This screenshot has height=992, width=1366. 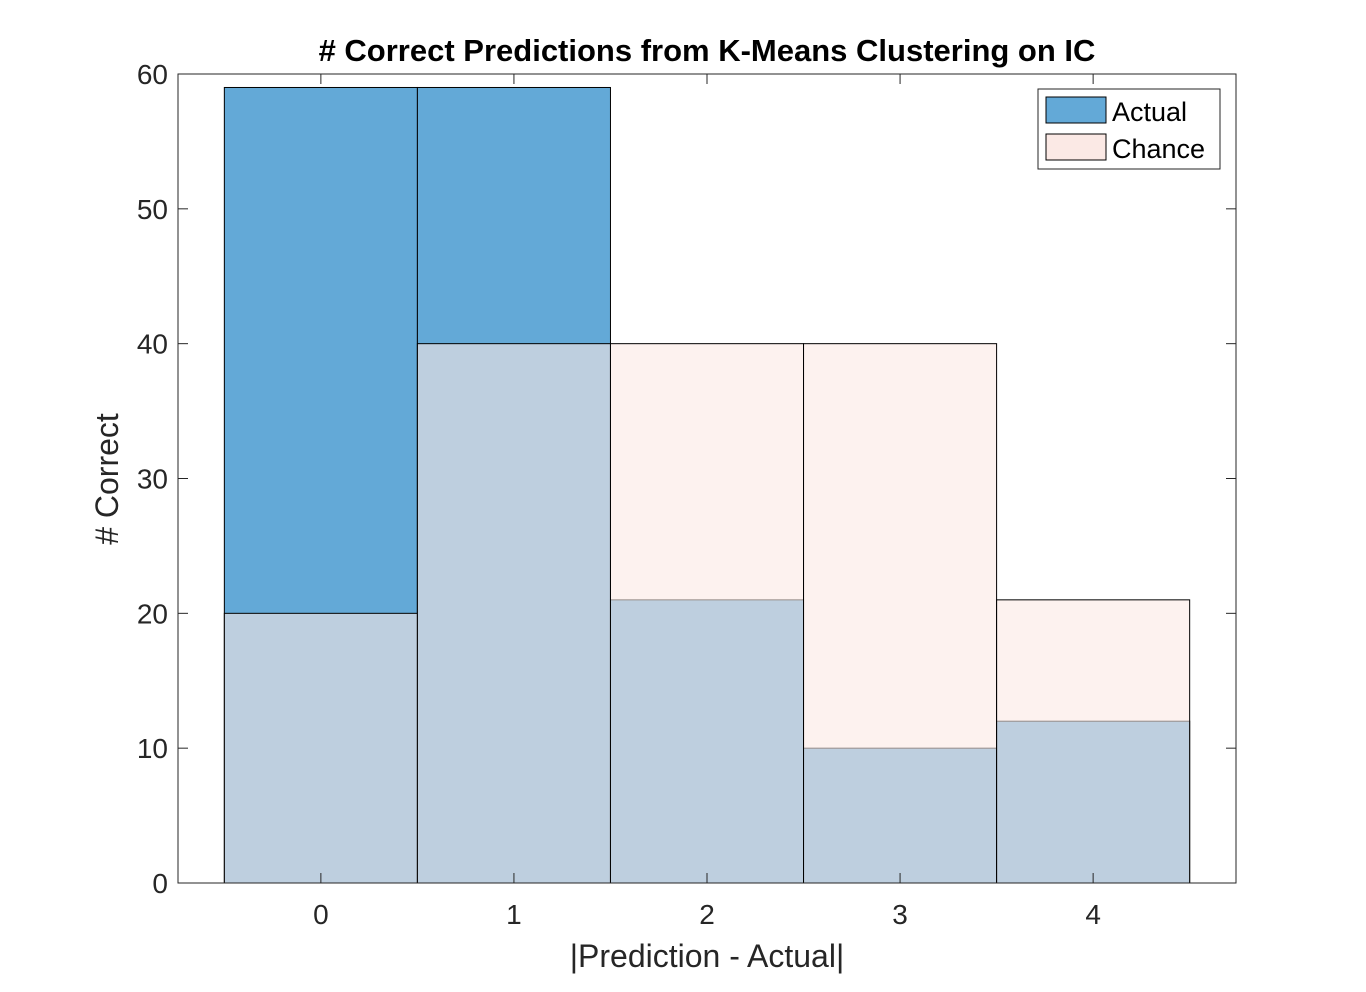 I want to click on legend: Actual Chance, so click(x=1129, y=129).